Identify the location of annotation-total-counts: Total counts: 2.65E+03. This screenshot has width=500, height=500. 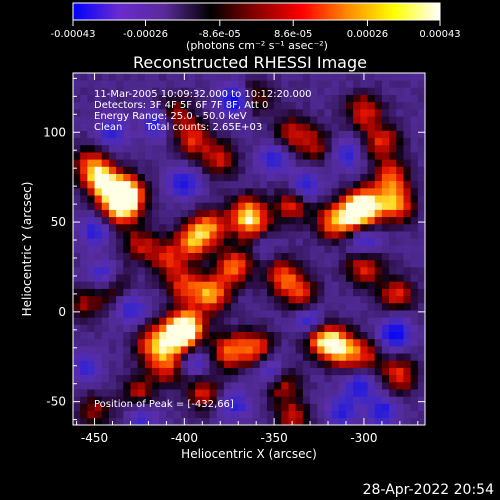
(203, 127).